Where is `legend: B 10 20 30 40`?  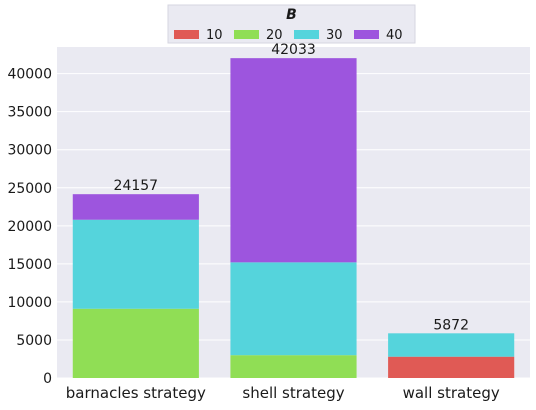
legend: B 10 20 30 40 is located at coordinates (291, 24).